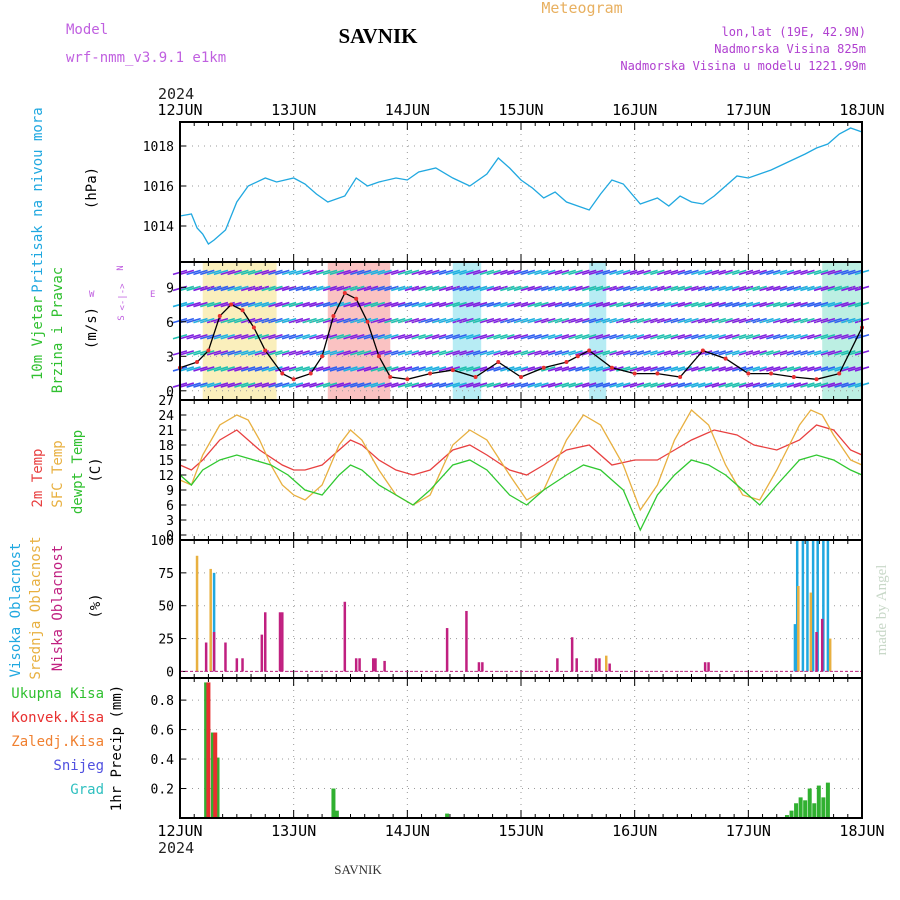 The height and width of the screenshot is (900, 900). Describe the element at coordinates (78, 472) in the screenshot. I see `temp-label-3: dewpt Temp` at that location.